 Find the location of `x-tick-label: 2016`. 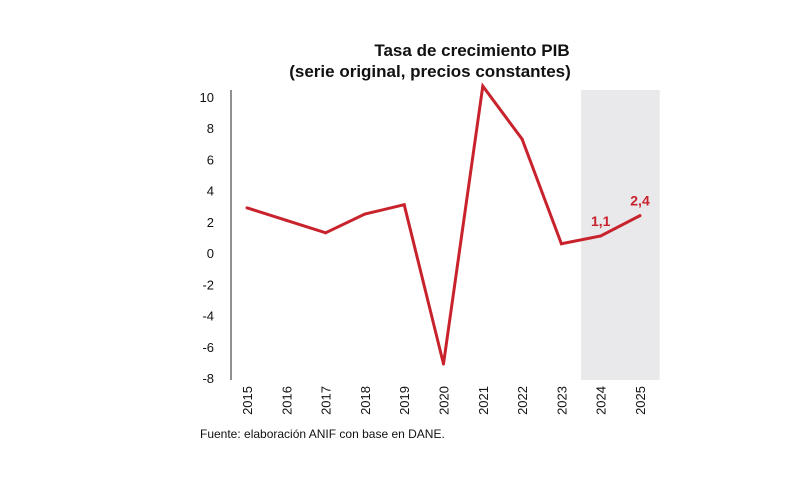

x-tick-label: 2016 is located at coordinates (286, 400).